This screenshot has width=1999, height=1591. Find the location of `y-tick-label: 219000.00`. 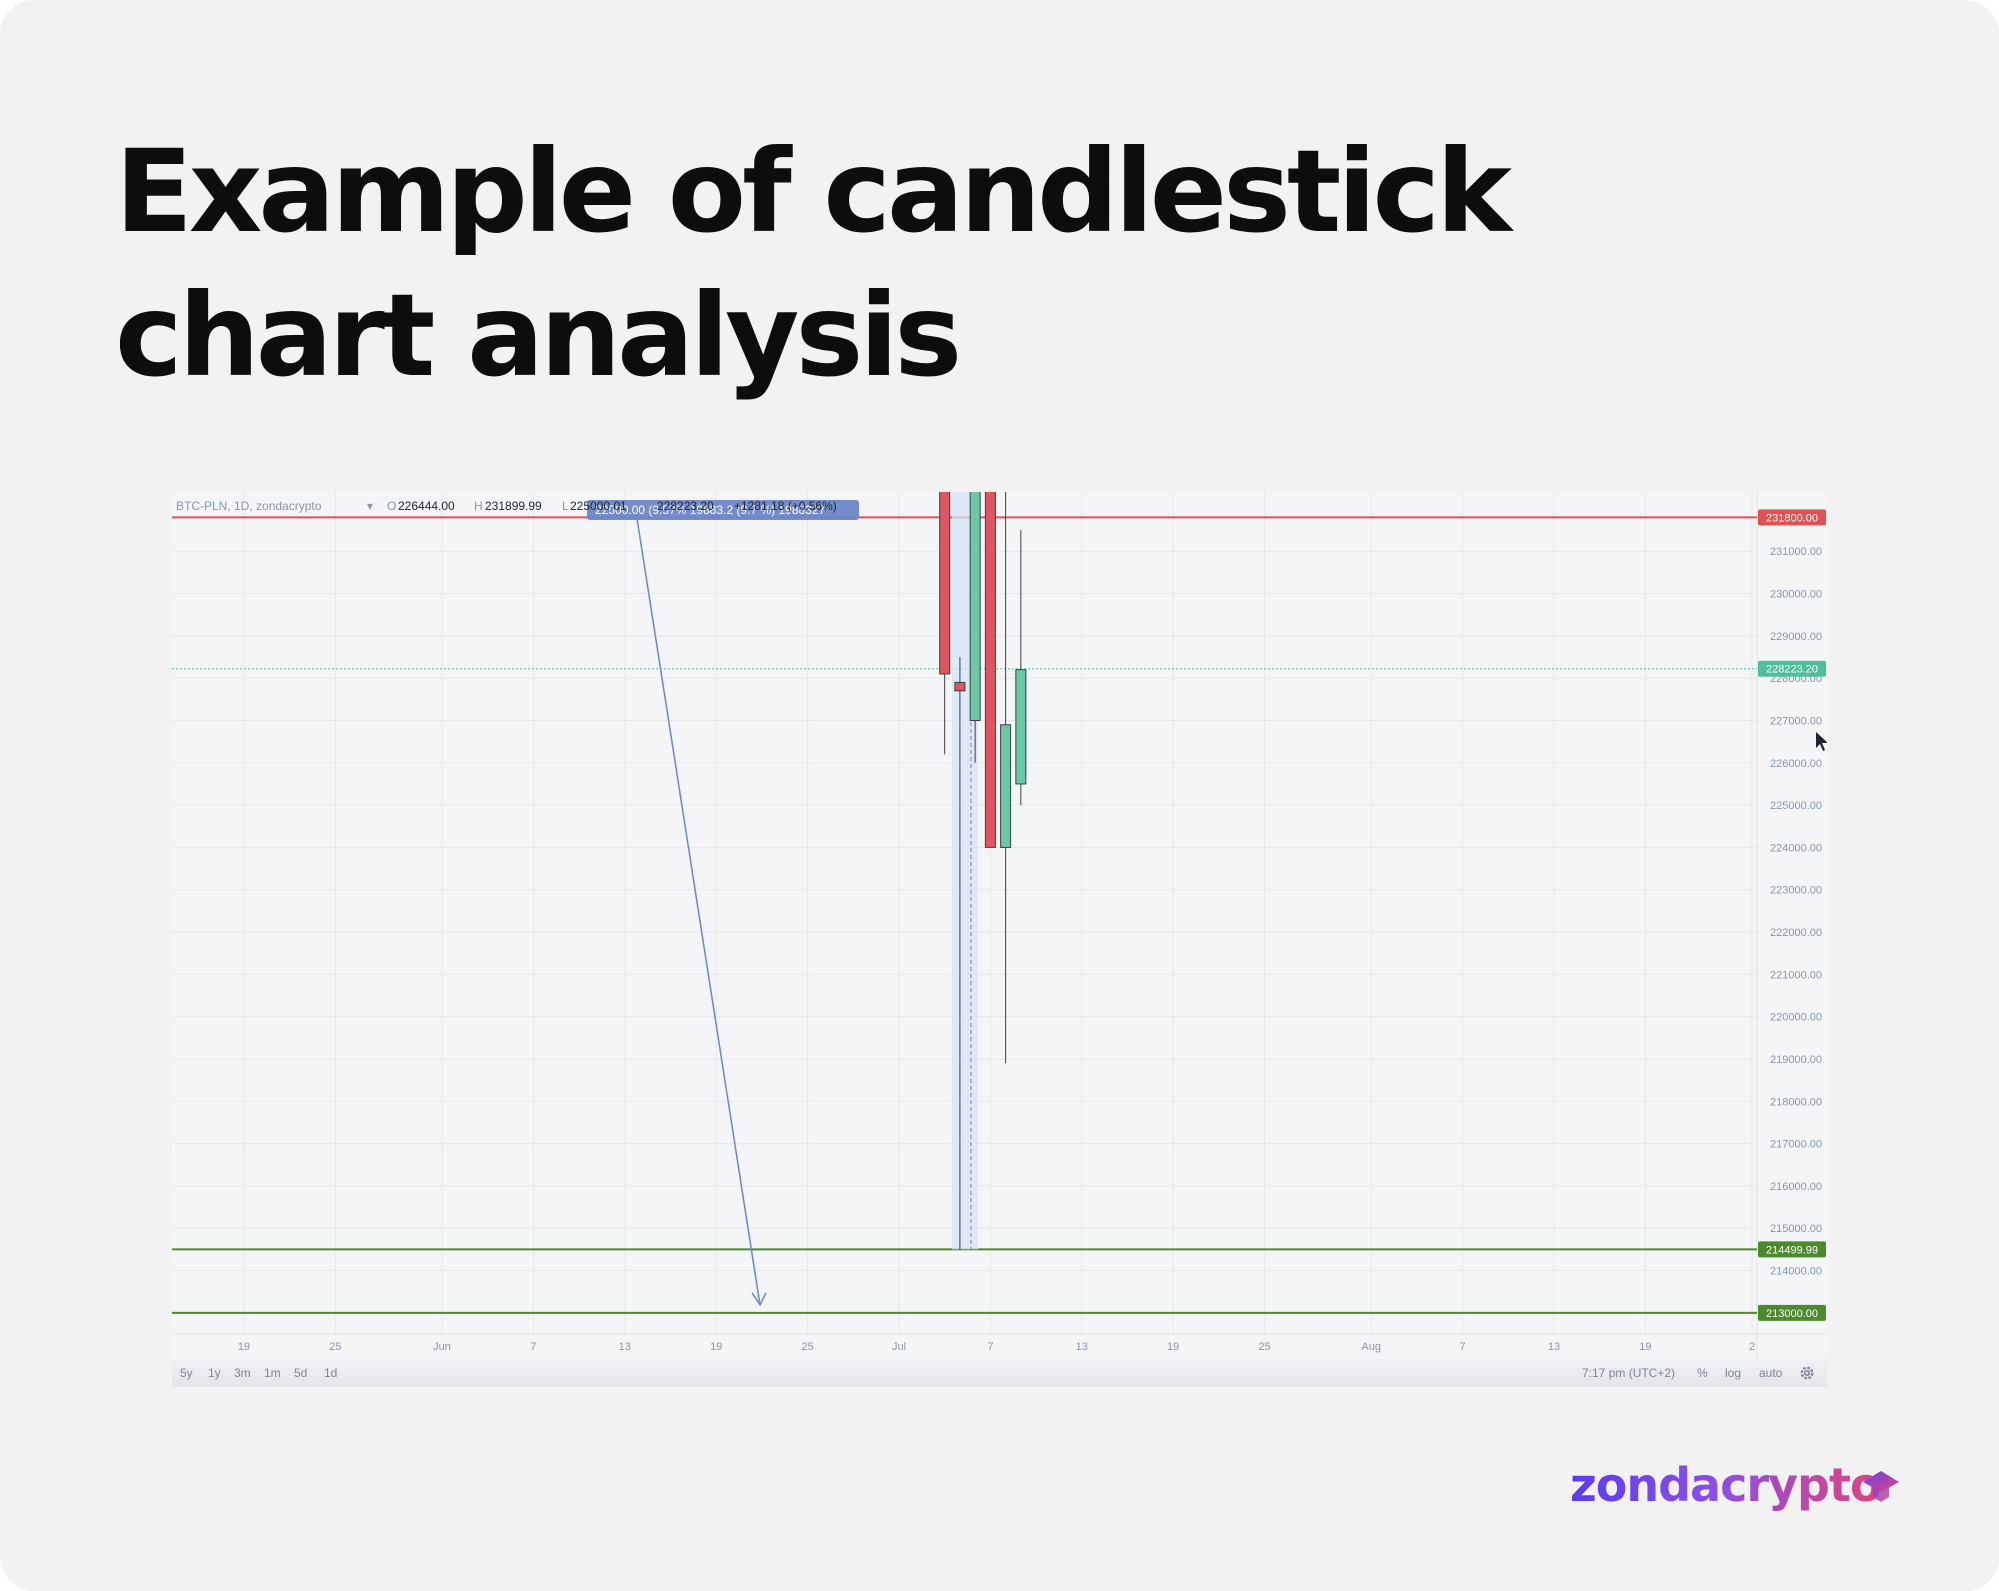

y-tick-label: 219000.00 is located at coordinates (1796, 1060).